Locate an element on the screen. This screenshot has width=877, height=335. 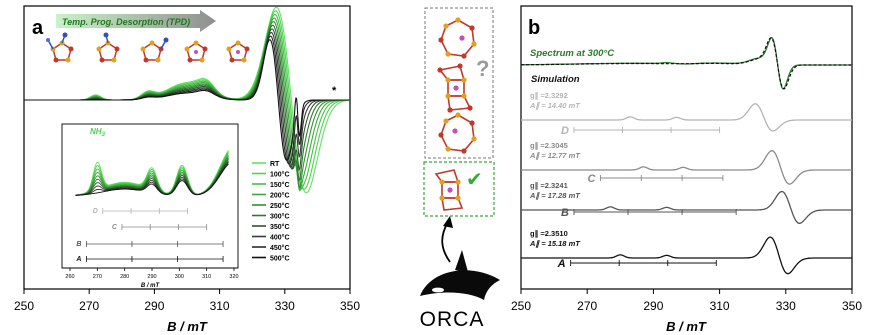
inset-x-tick-label: 270 is located at coordinates (97, 277).